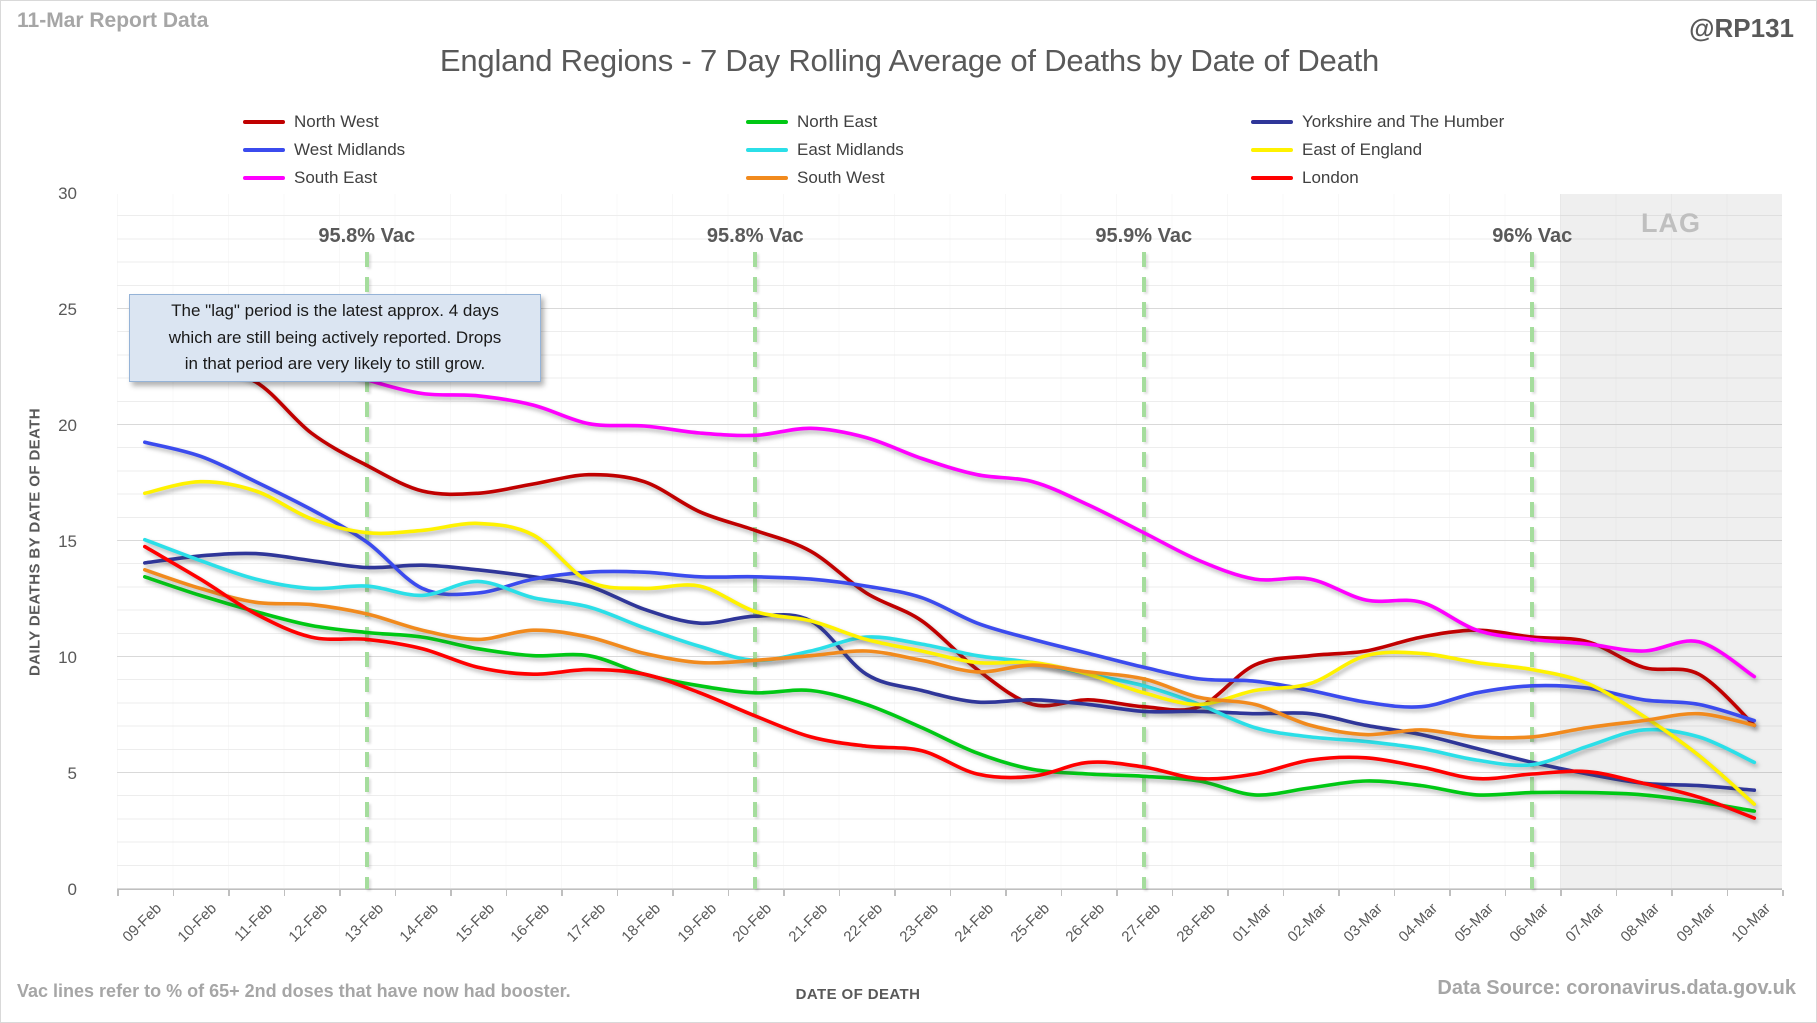  What do you see at coordinates (1143, 570) in the screenshot?
I see `vac-line-27-Feb` at bounding box center [1143, 570].